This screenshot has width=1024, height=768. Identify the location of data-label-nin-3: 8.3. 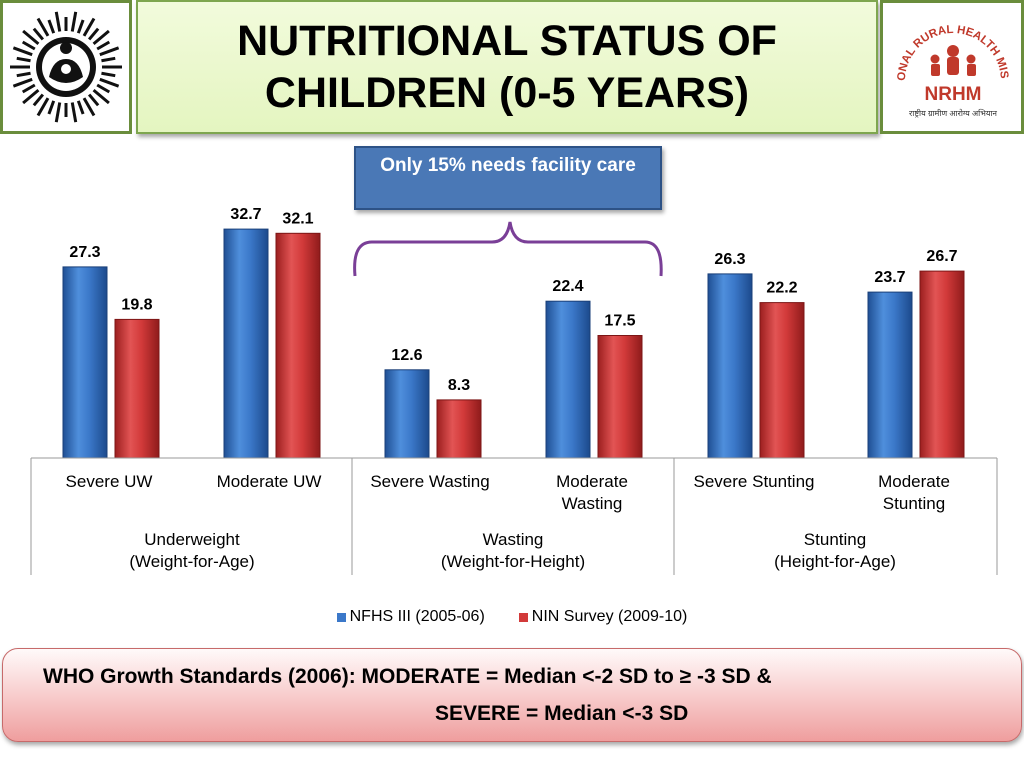
(459, 385).